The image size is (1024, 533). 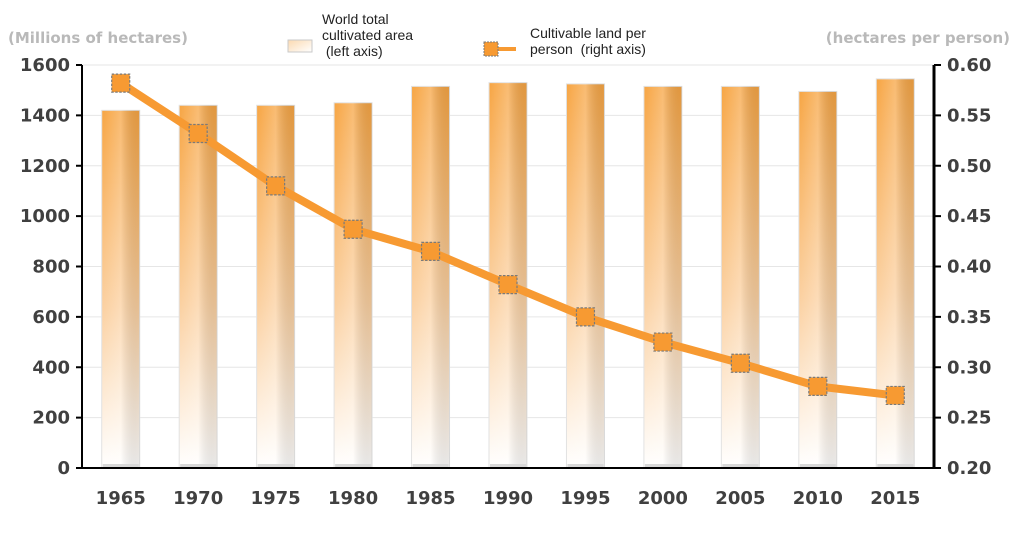 What do you see at coordinates (368, 35) in the screenshot?
I see `legend-label-bar: World total cultivated area (left axis)` at bounding box center [368, 35].